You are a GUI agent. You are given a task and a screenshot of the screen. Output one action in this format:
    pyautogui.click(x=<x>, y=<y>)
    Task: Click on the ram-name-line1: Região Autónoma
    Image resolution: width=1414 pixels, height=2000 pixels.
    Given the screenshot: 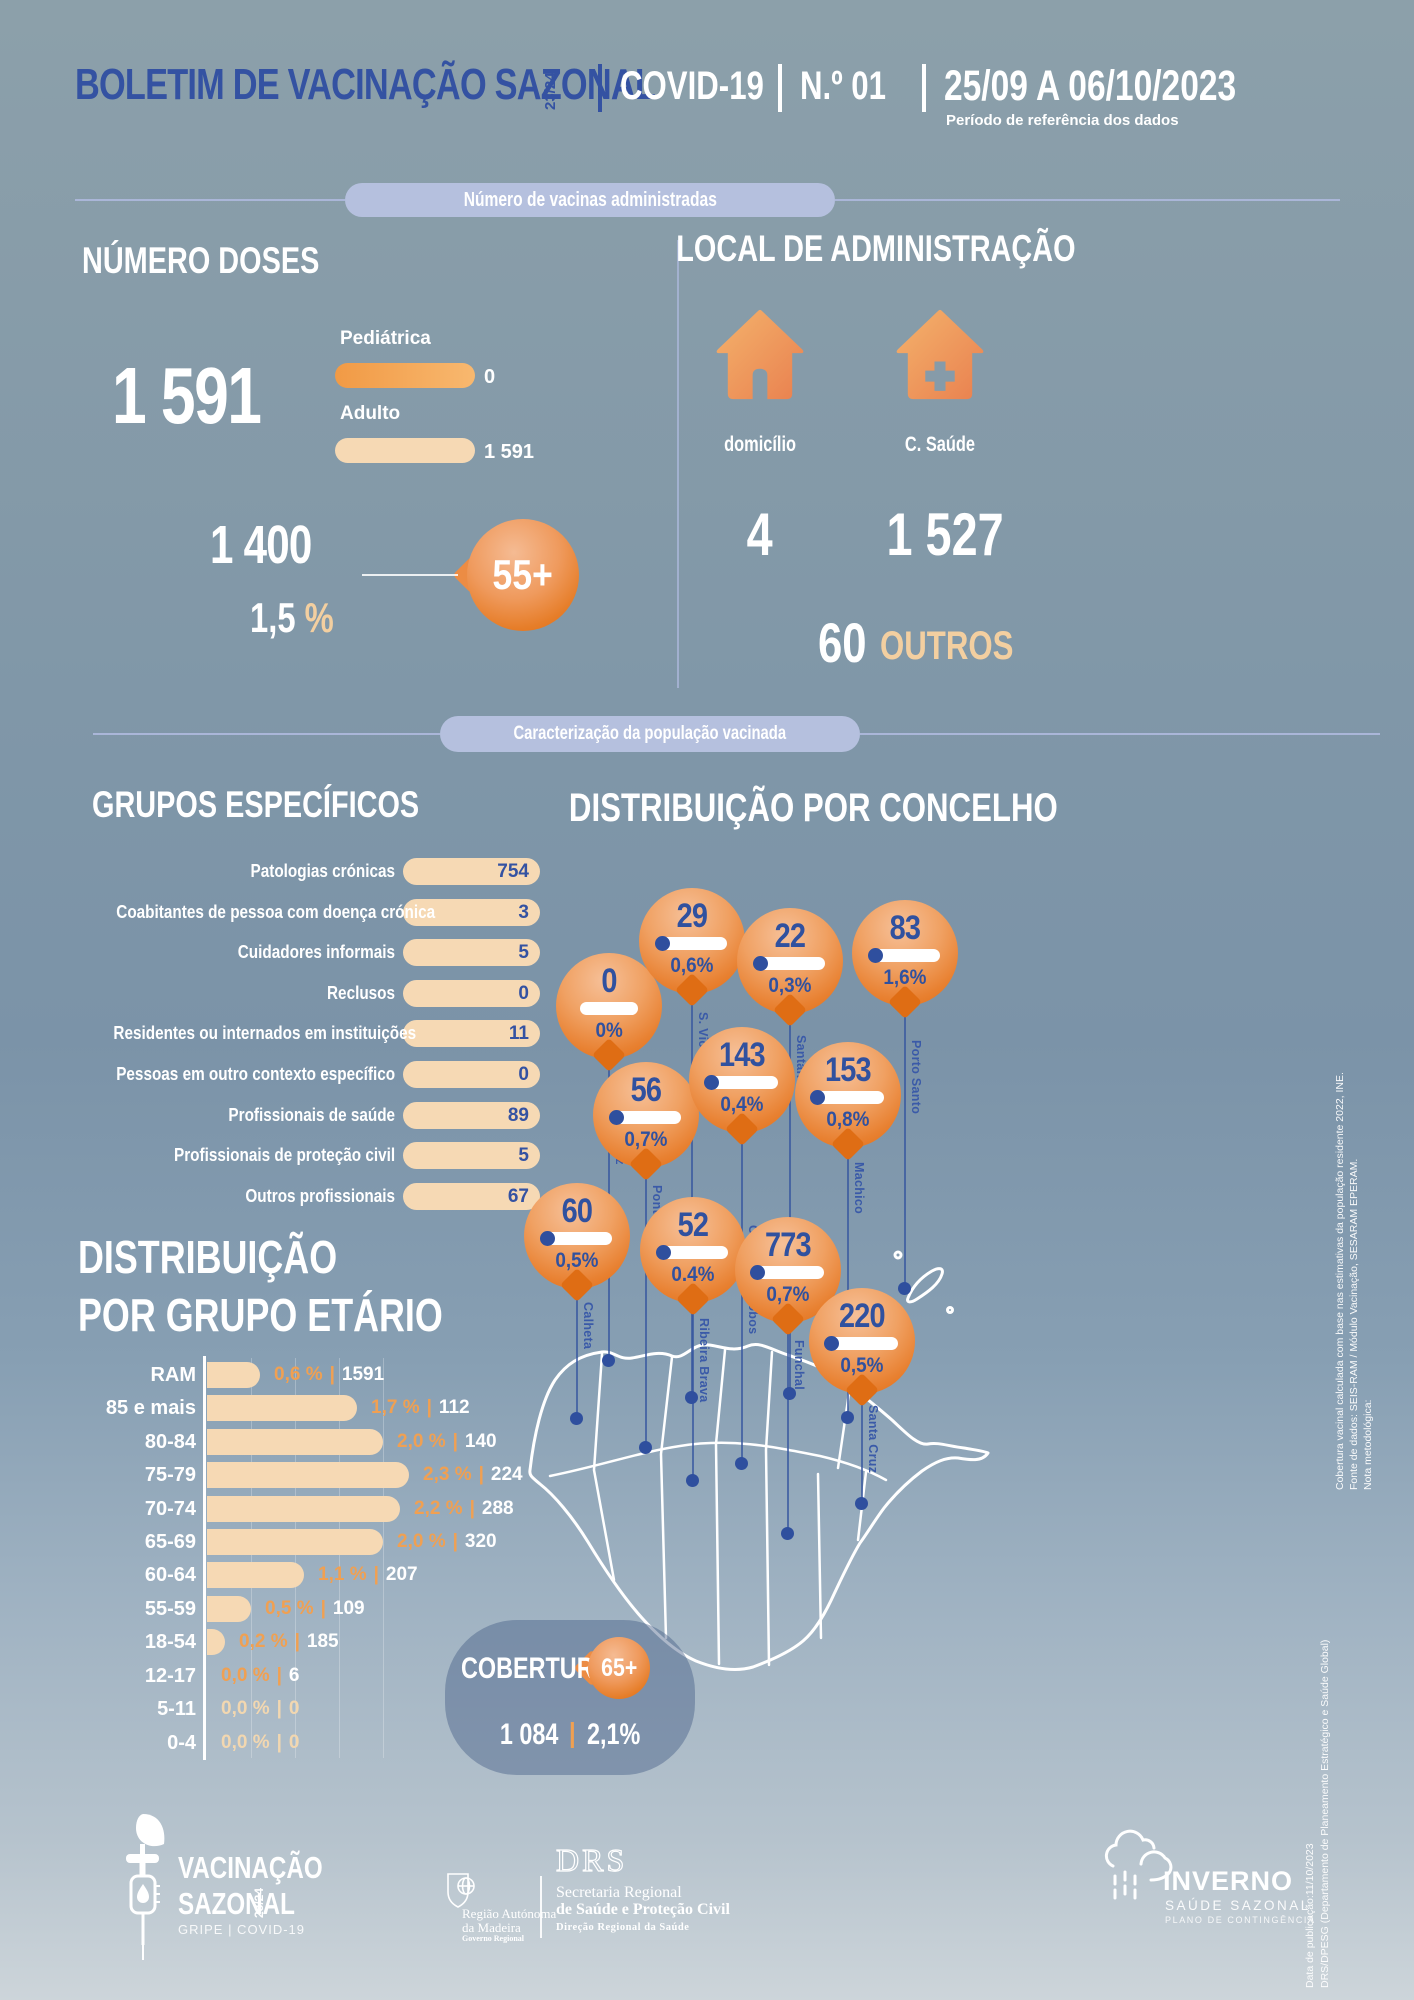 What is the action you would take?
    pyautogui.click(x=509, y=1913)
    